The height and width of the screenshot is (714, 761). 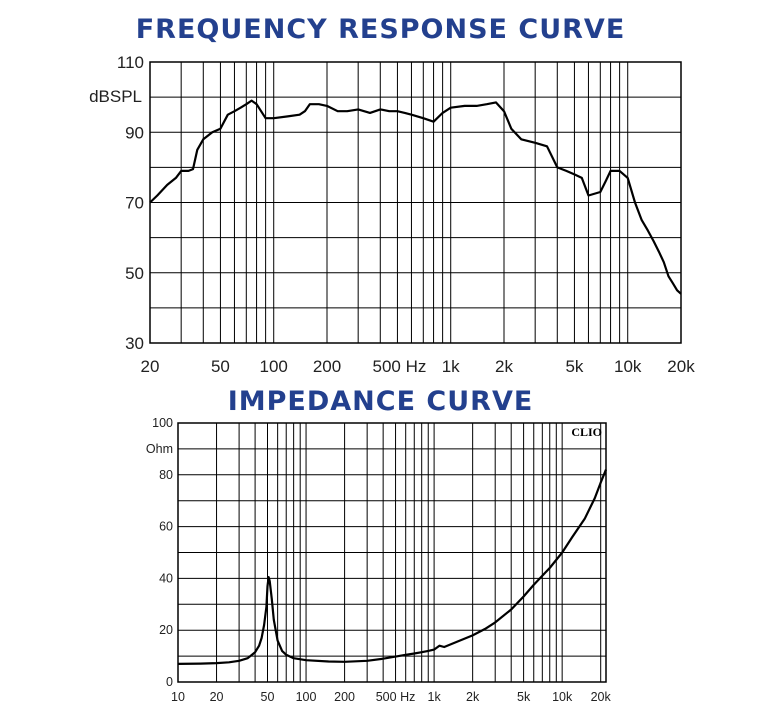 What do you see at coordinates (169, 682) in the screenshot?
I see `y-tick-label: 0` at bounding box center [169, 682].